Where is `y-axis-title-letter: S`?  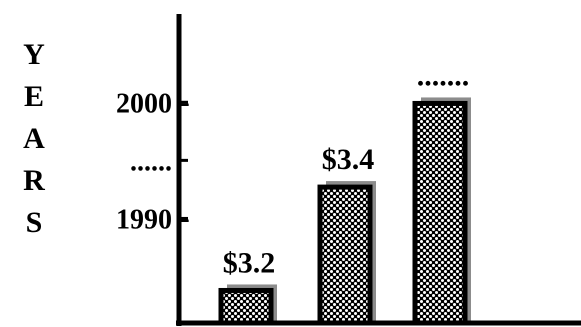 y-axis-title-letter: S is located at coordinates (34, 222).